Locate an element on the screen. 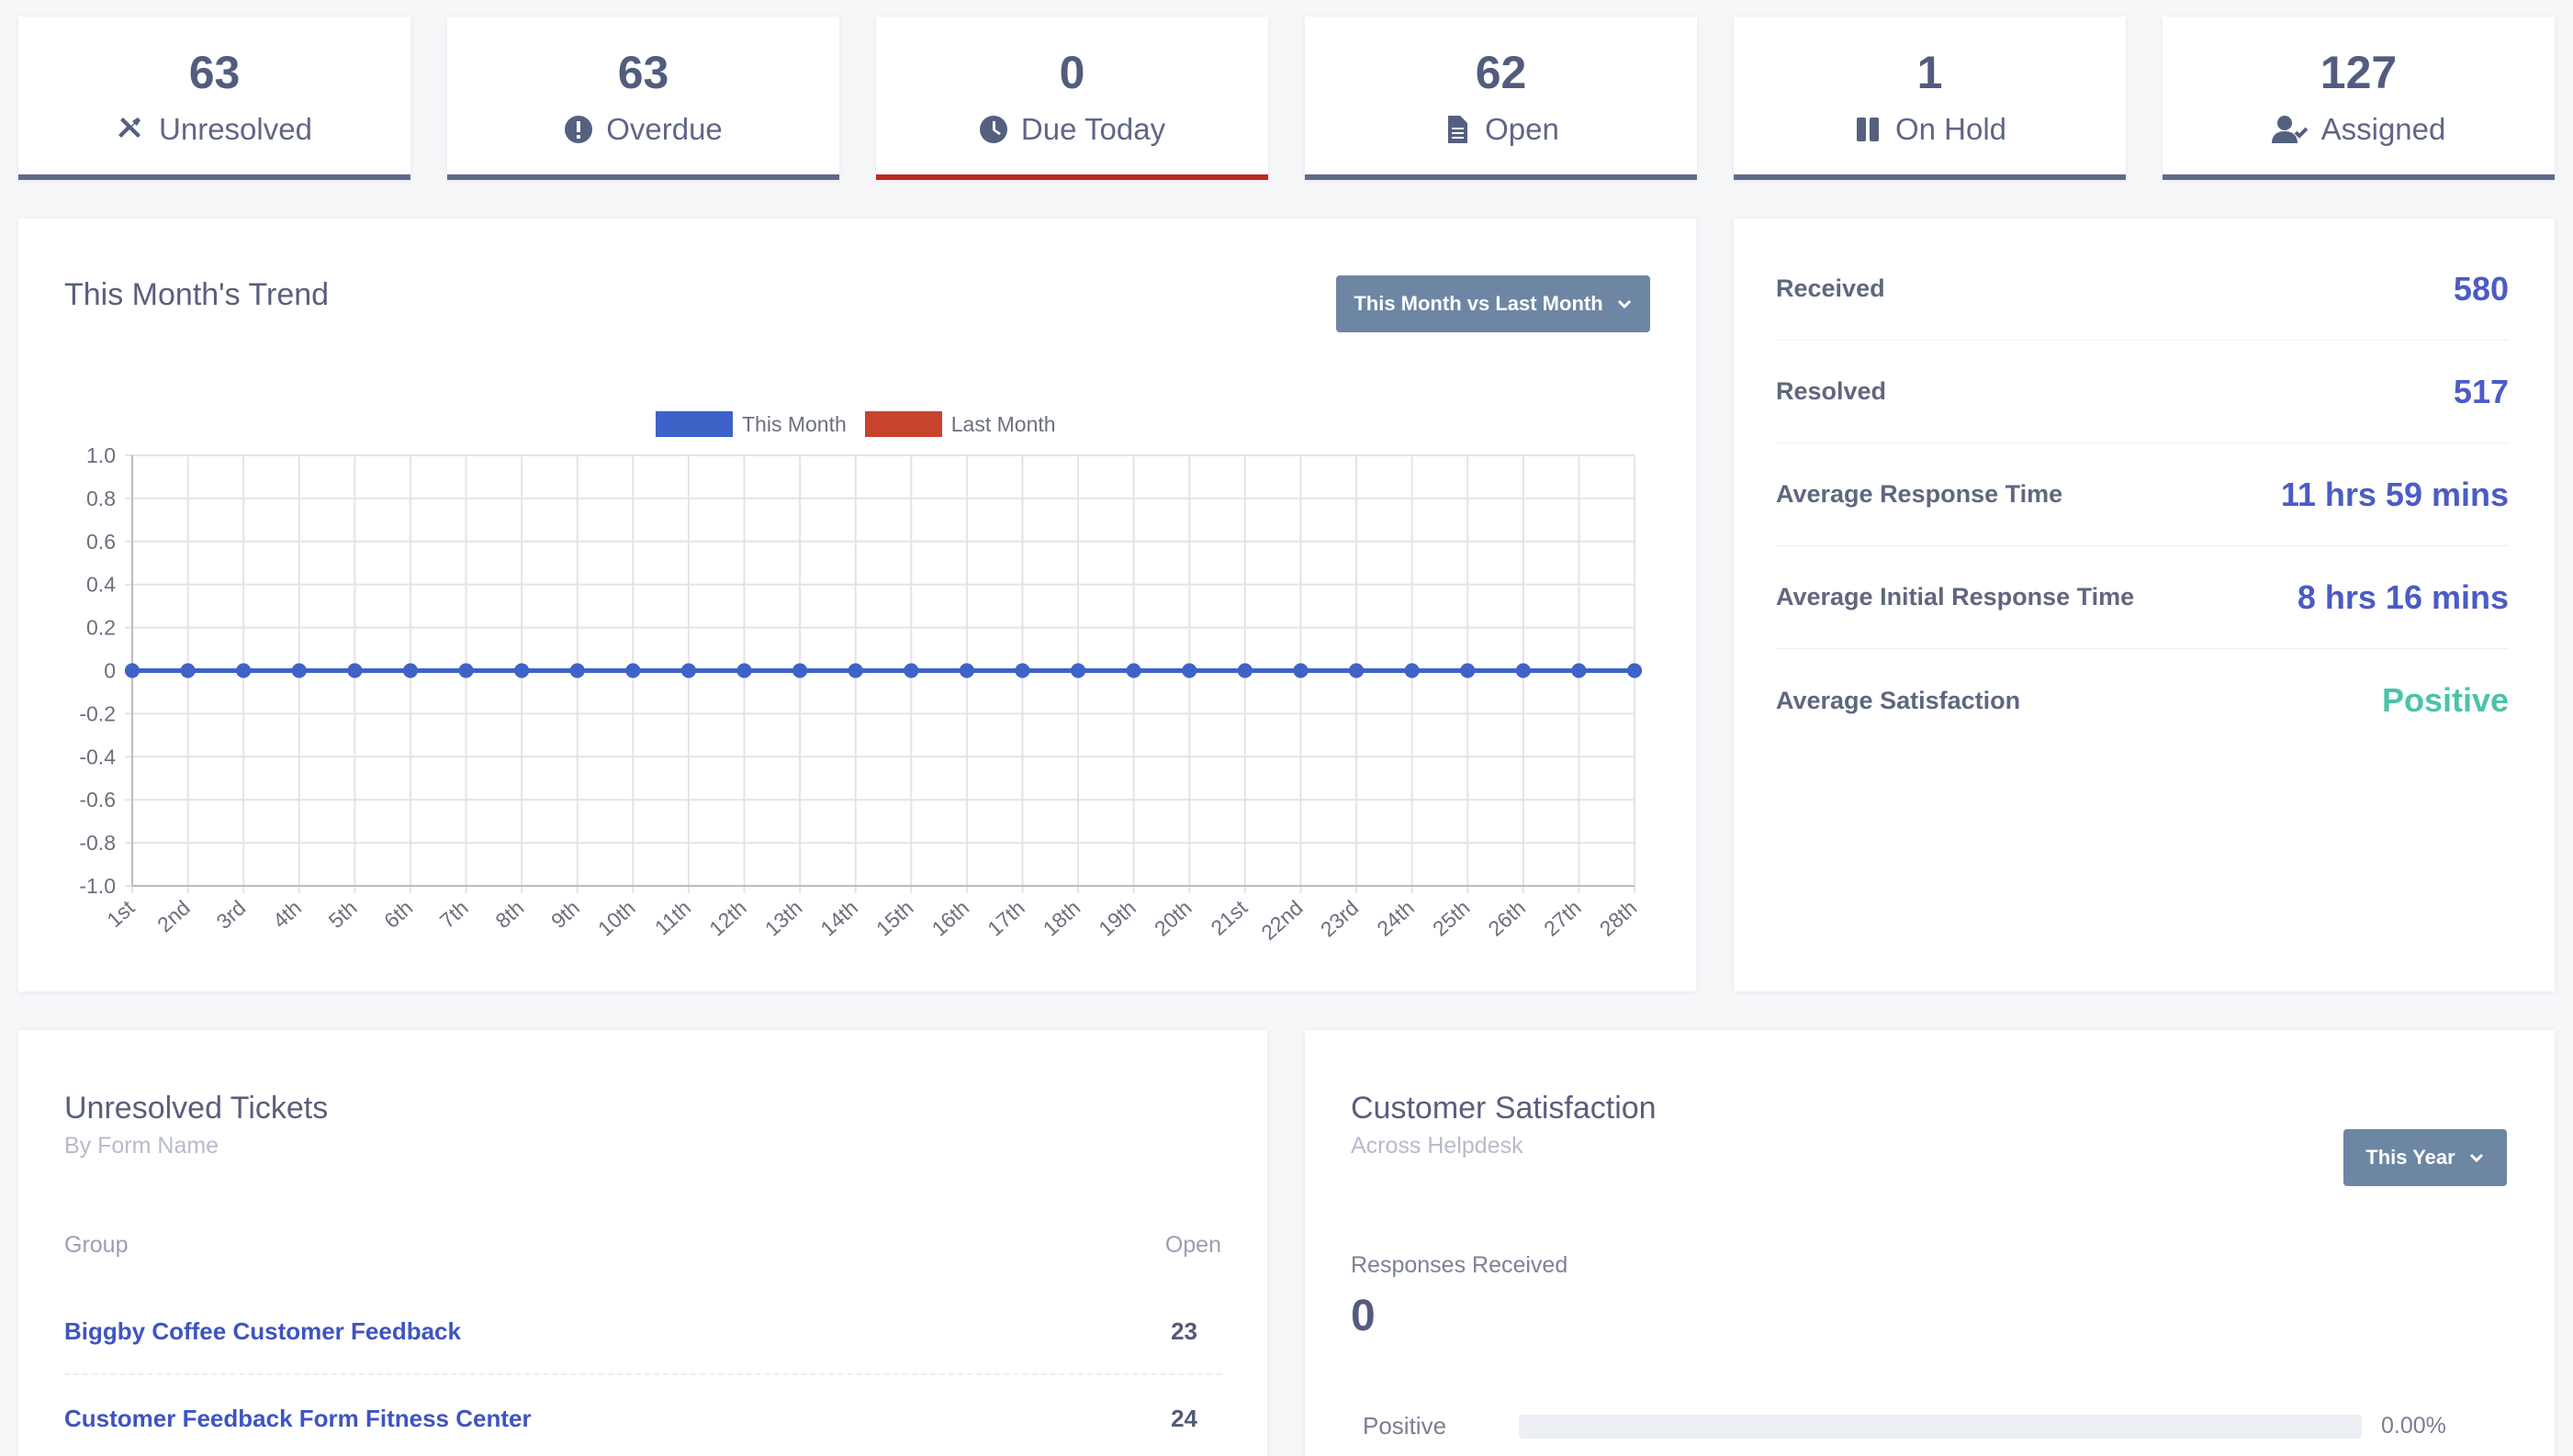 The image size is (2573, 1456). stat-card-unresolved: 63 Unresolved is located at coordinates (214, 98).